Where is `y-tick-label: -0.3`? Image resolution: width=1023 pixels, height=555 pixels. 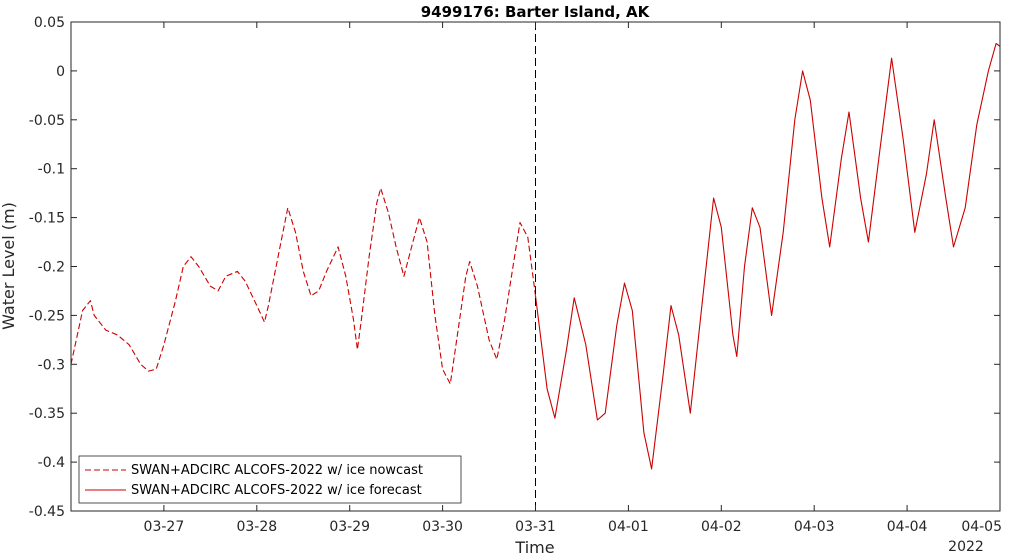 y-tick-label: -0.3 is located at coordinates (51, 365).